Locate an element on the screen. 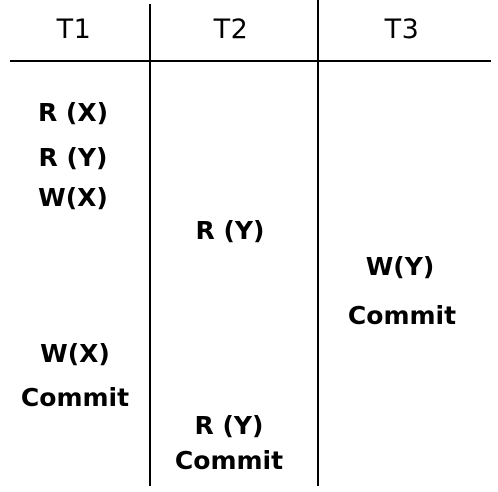 The height and width of the screenshot is (492, 498). t3-op-commit: Commit is located at coordinates (402, 315).